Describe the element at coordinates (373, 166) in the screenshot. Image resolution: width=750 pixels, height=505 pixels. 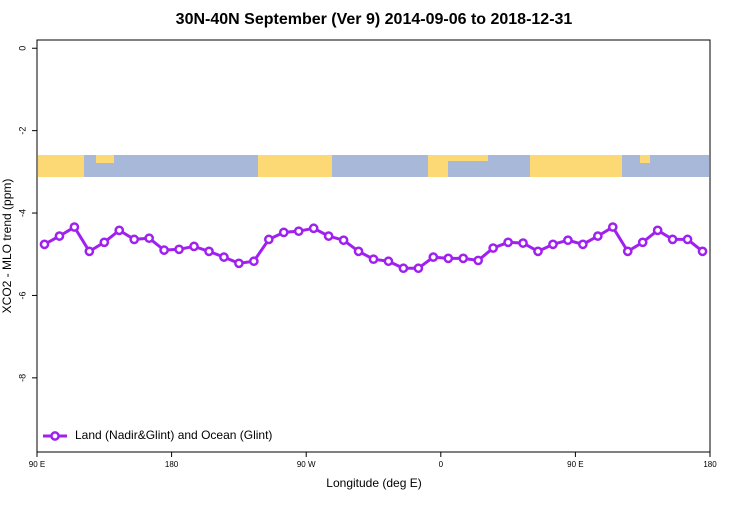
I see `map-band` at that location.